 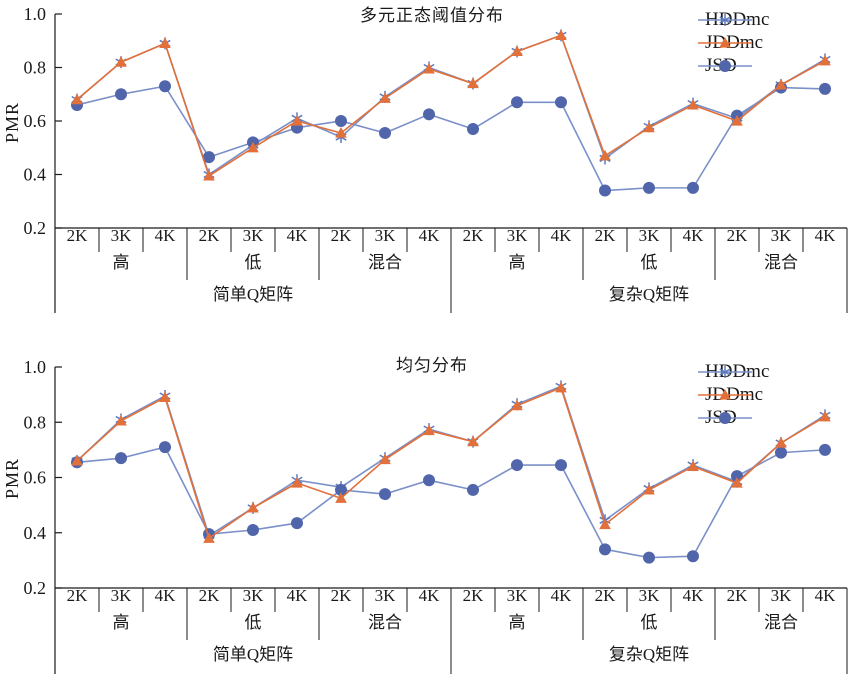 I want to click on x-super-label: 简单Q矩阵, so click(x=253, y=654).